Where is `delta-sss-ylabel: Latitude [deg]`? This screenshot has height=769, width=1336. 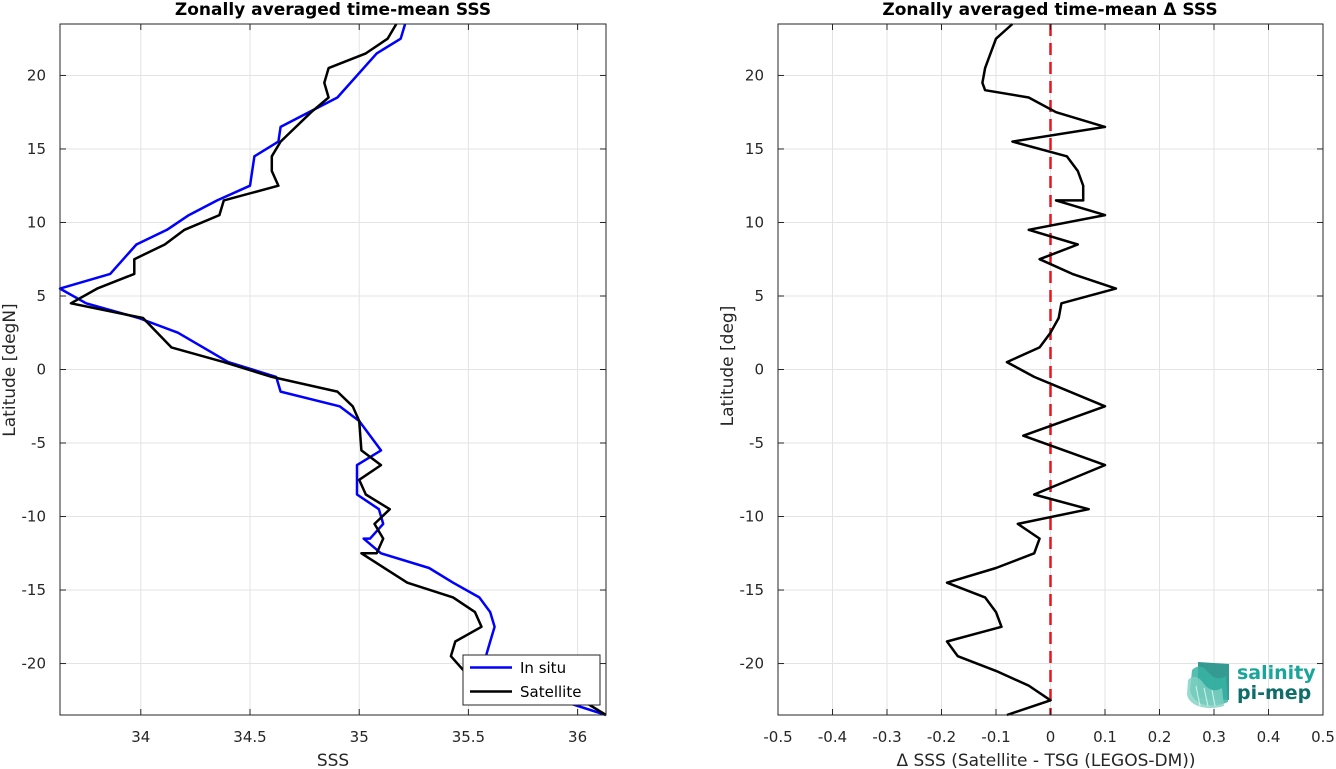
delta-sss-ylabel: Latitude [deg] is located at coordinates (728, 366).